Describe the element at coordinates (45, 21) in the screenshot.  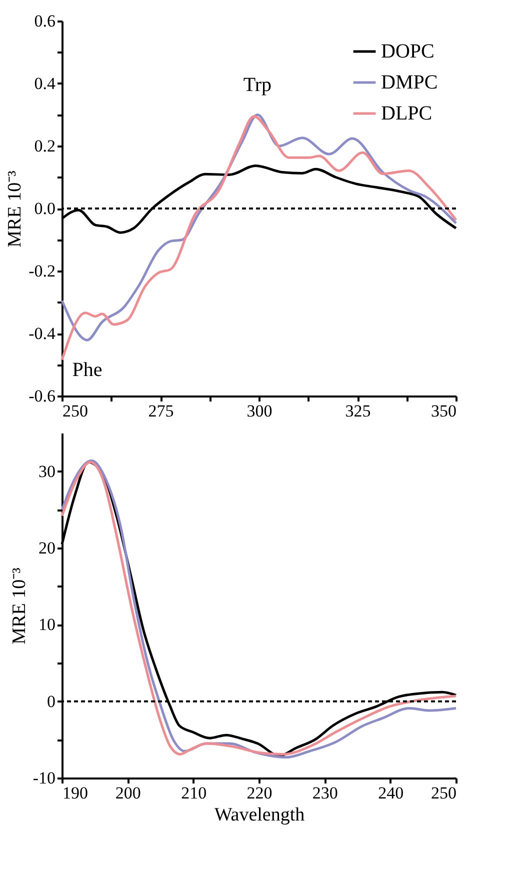
I see `y-tick-label: 0.6` at that location.